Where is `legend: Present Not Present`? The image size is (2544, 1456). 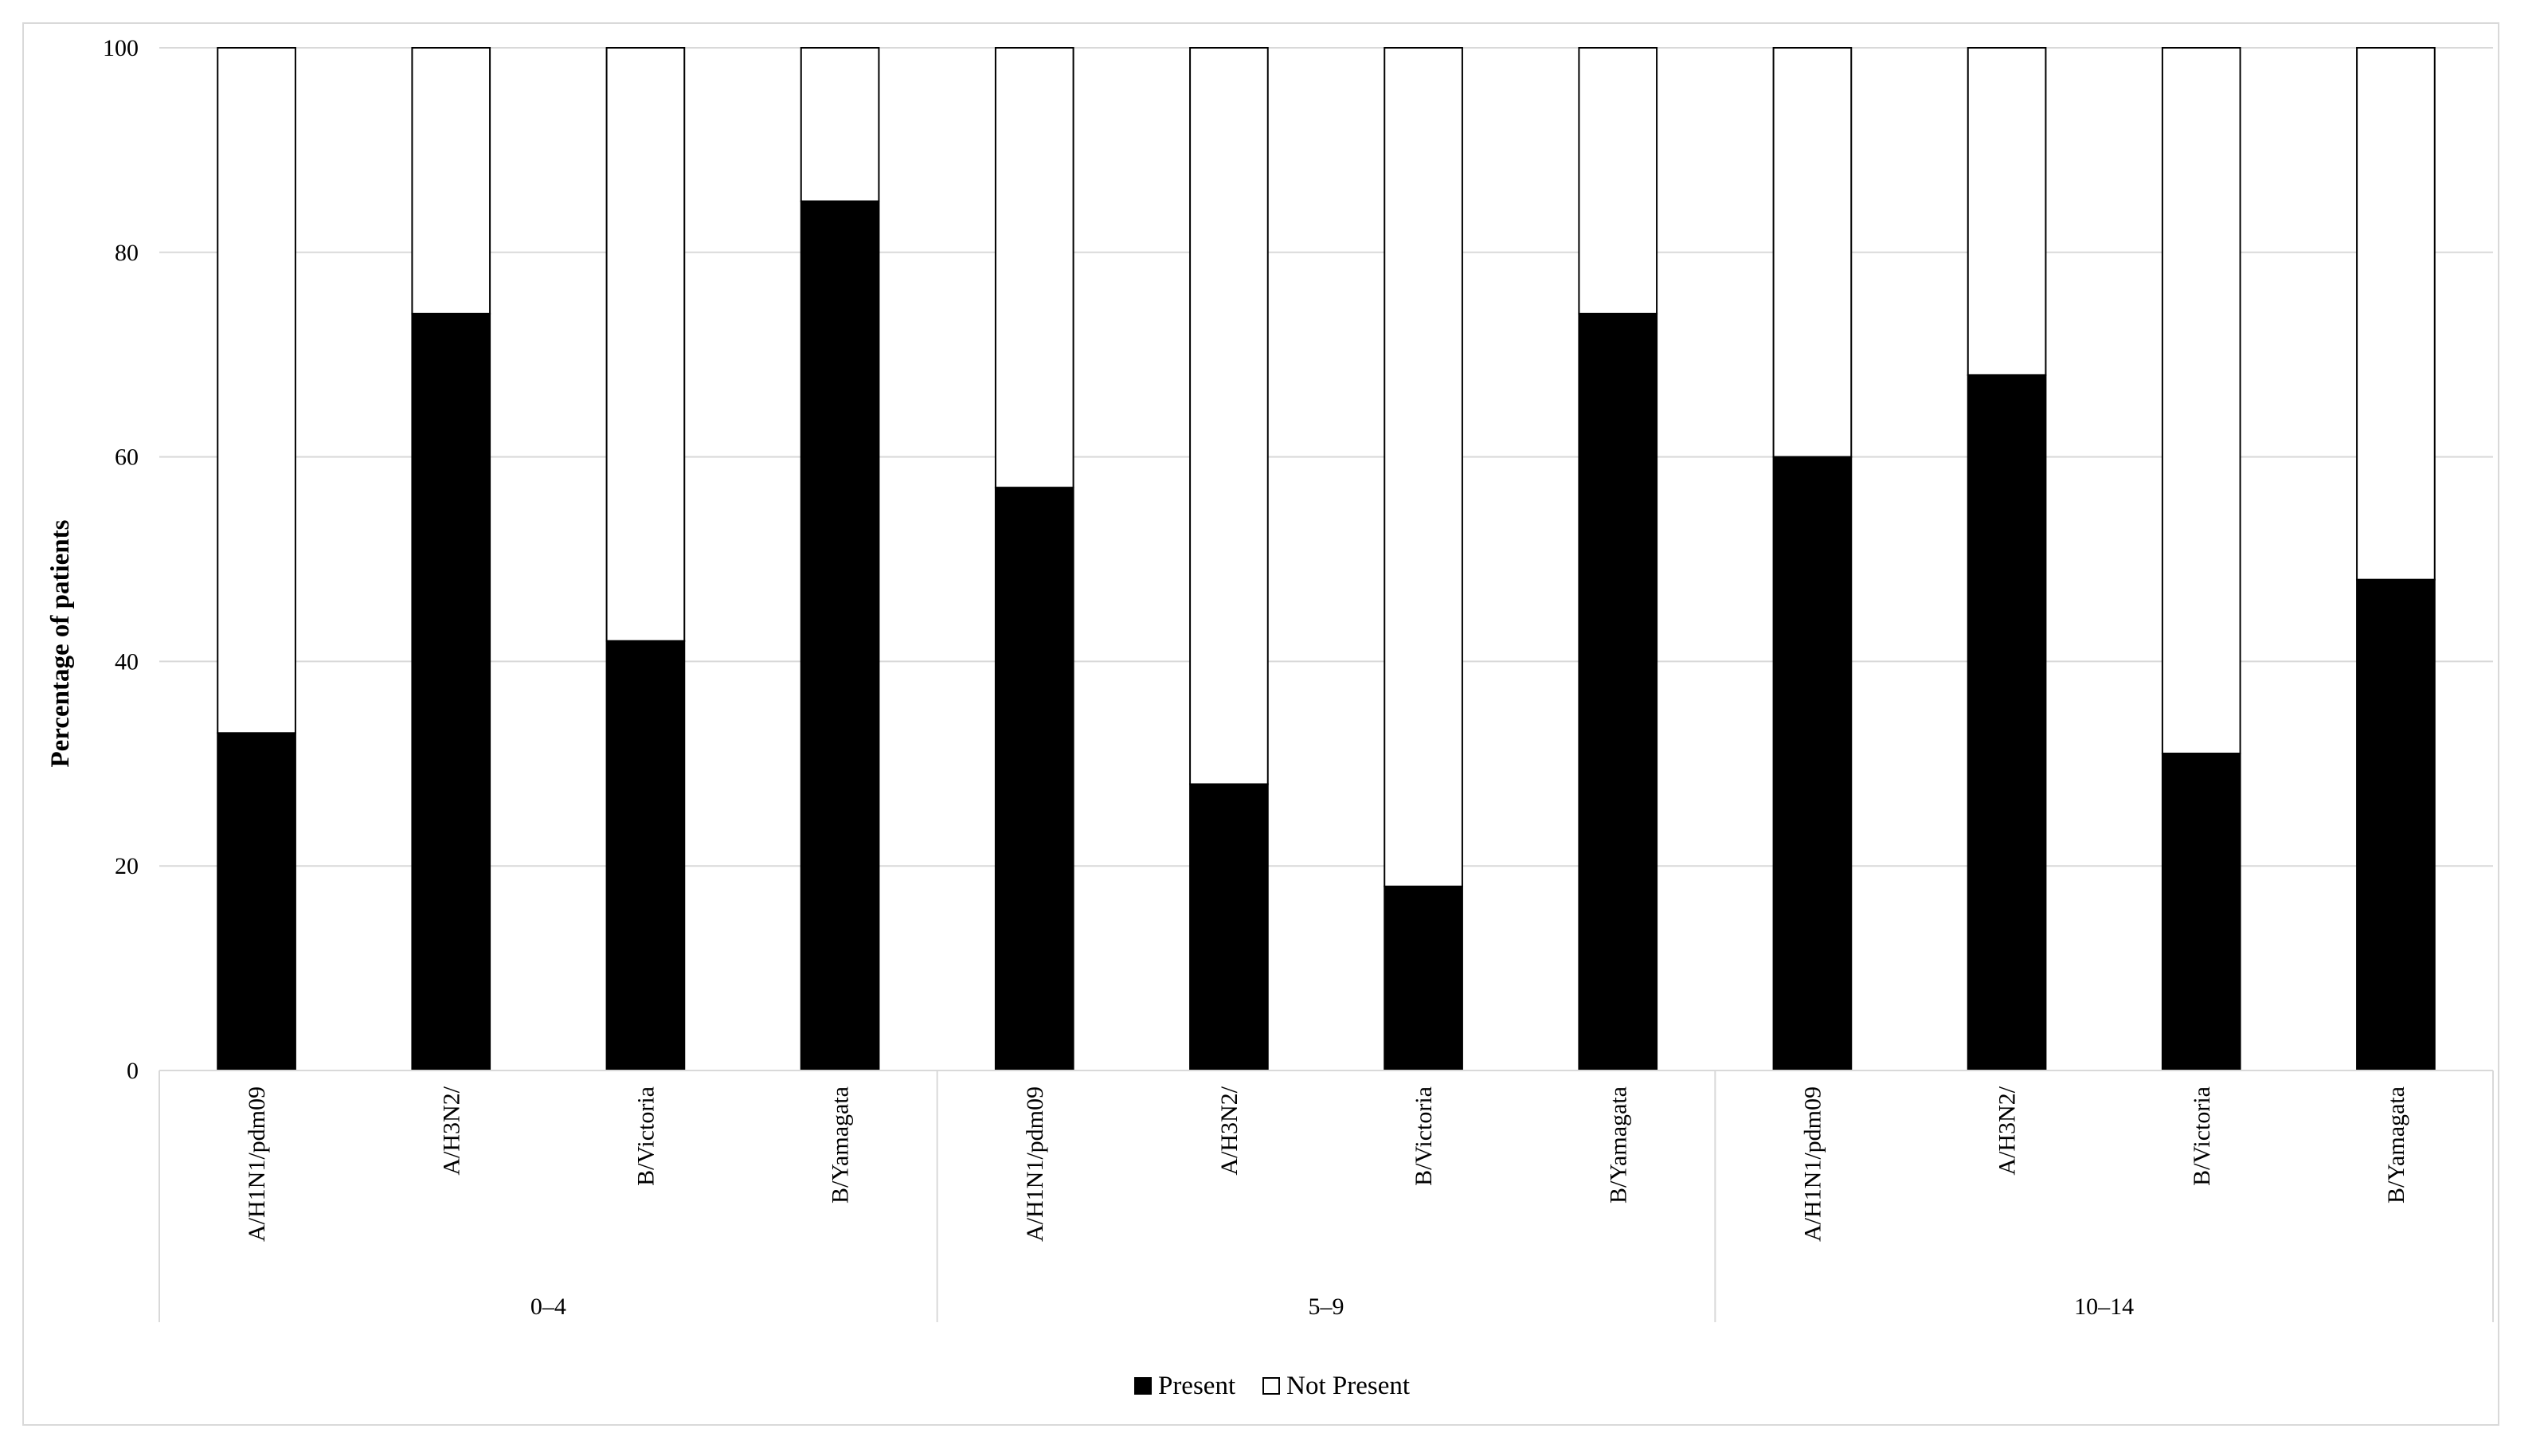
legend: Present Not Present is located at coordinates (1272, 1386).